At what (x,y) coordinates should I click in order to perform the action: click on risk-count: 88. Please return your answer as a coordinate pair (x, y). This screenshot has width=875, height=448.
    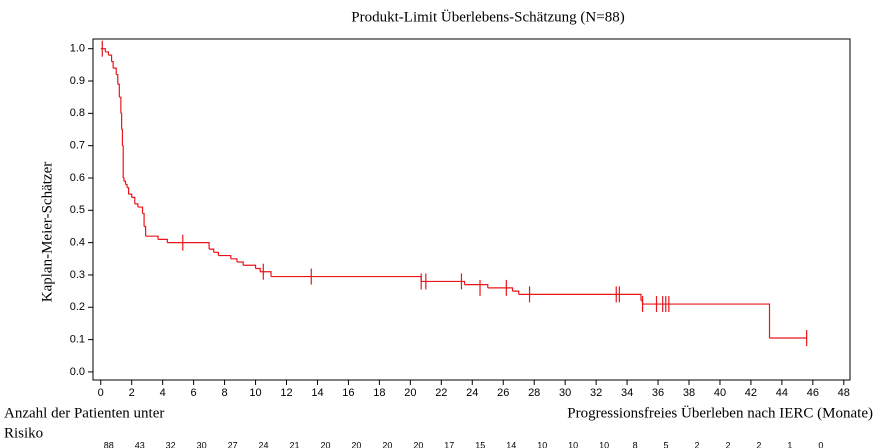
    Looking at the image, I should click on (109, 444).